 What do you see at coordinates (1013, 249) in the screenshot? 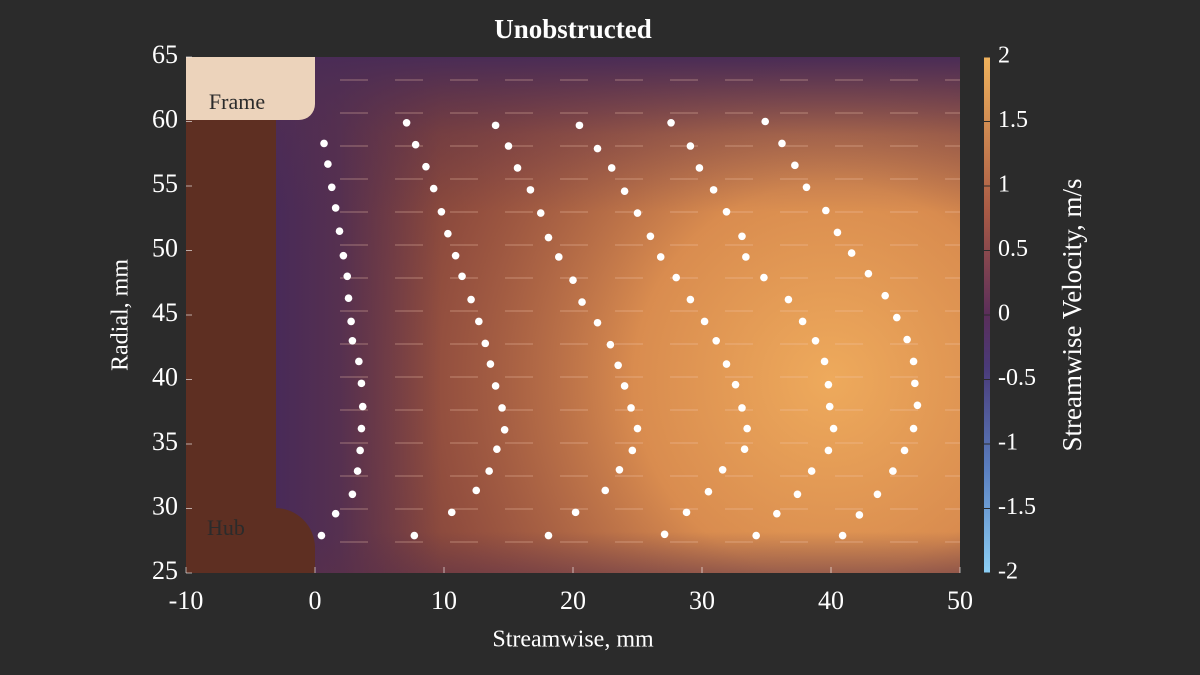
I see `colorbar-tick-label: 0.5` at bounding box center [1013, 249].